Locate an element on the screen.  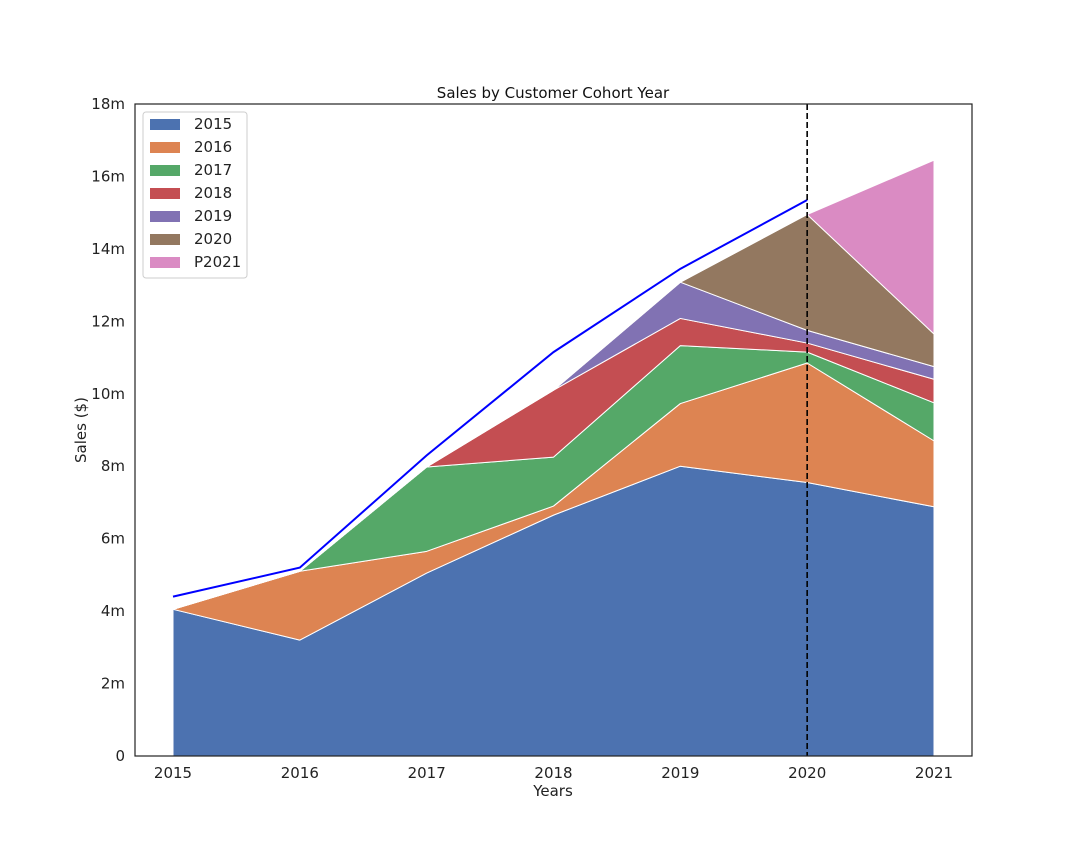
y-tick-label: 14m is located at coordinates (108, 249).